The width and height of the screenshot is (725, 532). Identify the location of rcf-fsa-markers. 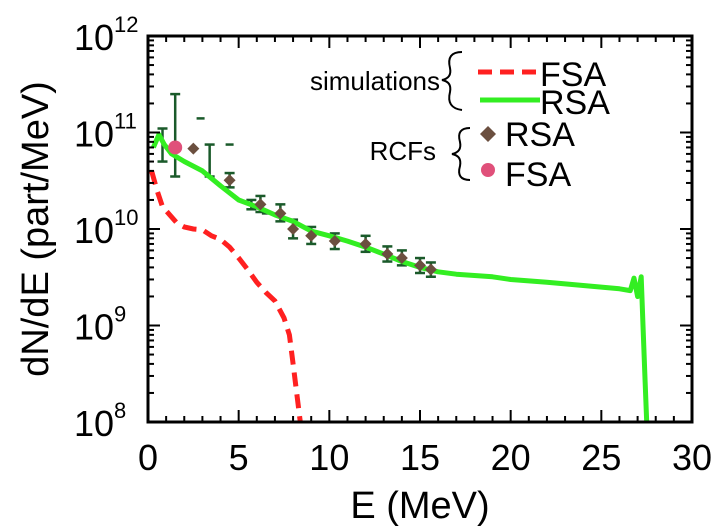
(175, 147).